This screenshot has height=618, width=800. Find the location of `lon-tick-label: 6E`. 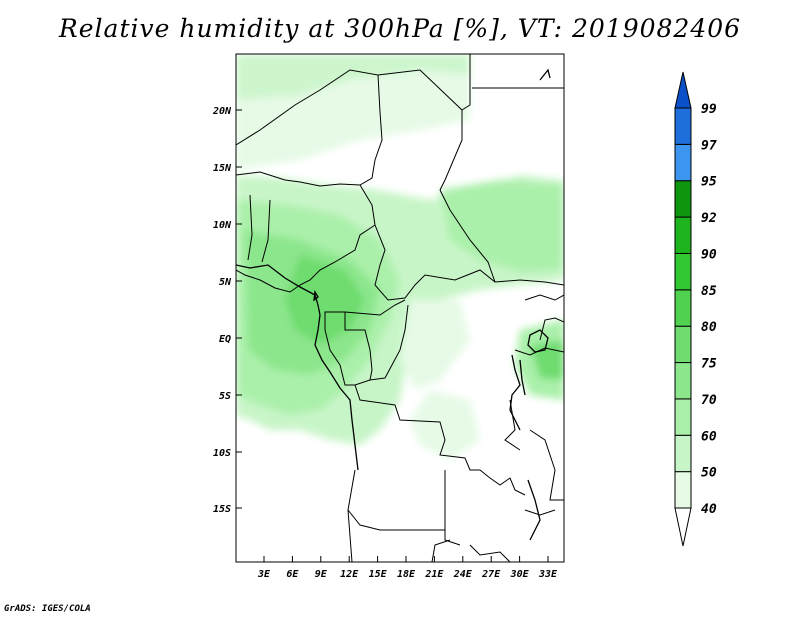

lon-tick-label: 6E is located at coordinates (292, 574).